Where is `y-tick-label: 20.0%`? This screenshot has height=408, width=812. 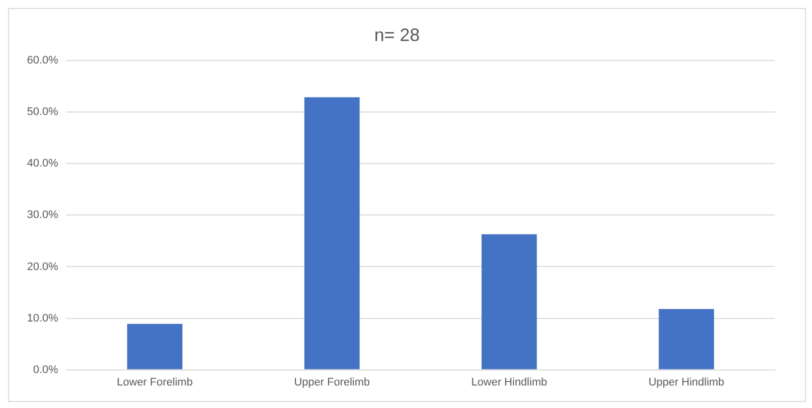 y-tick-label: 20.0% is located at coordinates (42, 266).